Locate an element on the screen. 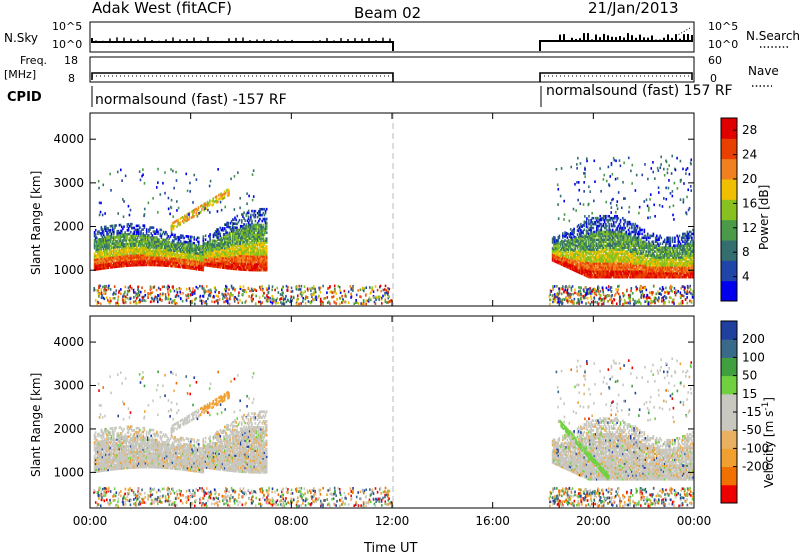 The width and height of the screenshot is (800, 554). colorbar-tick-label: 24 is located at coordinates (749, 155).